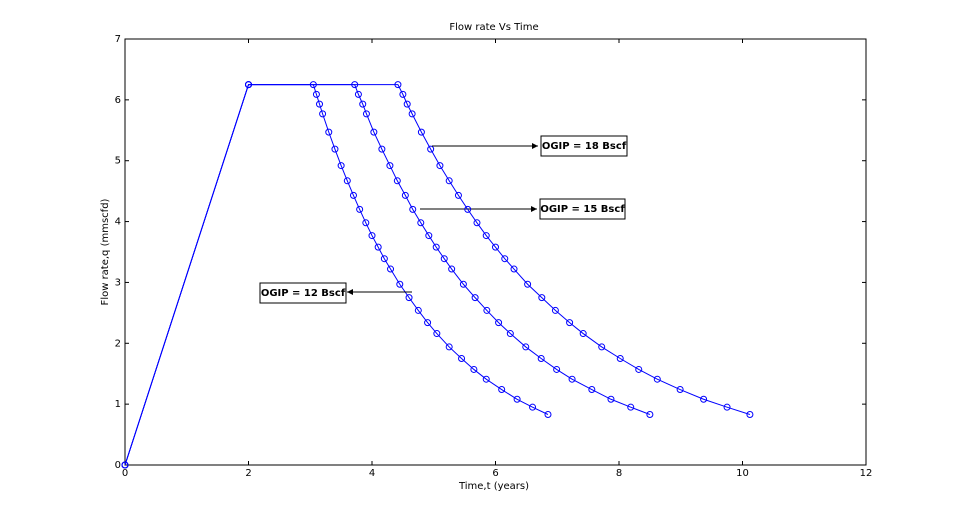 The height and width of the screenshot is (523, 957). Describe the element at coordinates (493, 486) in the screenshot. I see `x-axis-label: Time,t (years)` at that location.